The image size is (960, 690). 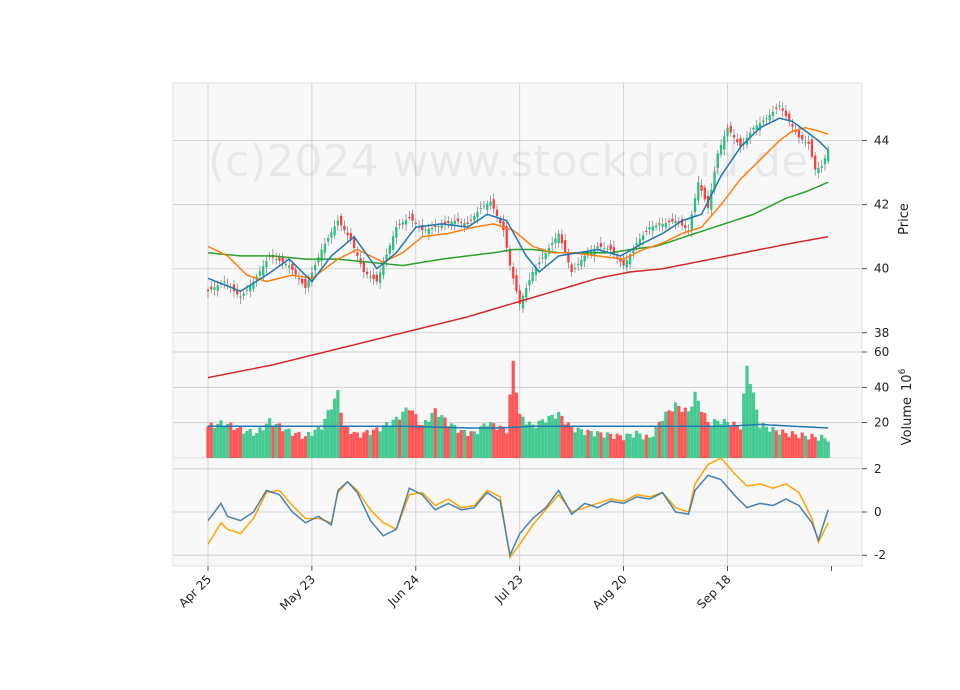 I want to click on x-tick-label: May 23, so click(x=297, y=592).